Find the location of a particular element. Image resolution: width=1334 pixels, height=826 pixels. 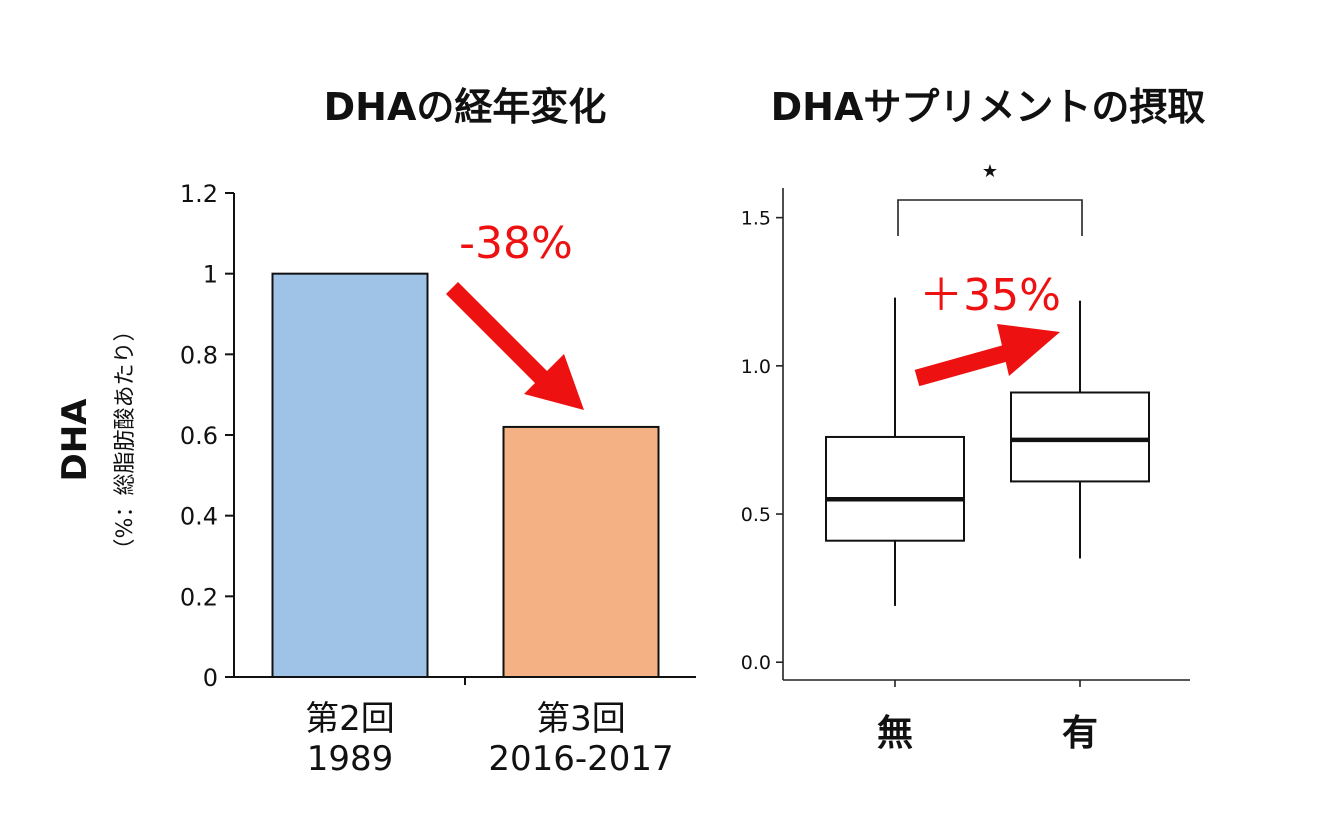

bar-chart-y-sublabel: （%：総脂肪酸あたり） is located at coordinates (125, 440).